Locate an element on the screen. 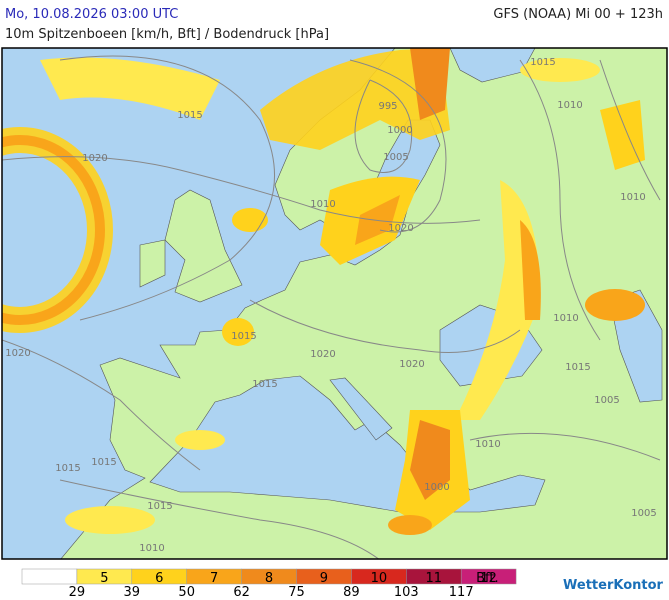 Image resolution: width=669 pixels, height=600 pixels. legend-bft: 11 is located at coordinates (433, 578).